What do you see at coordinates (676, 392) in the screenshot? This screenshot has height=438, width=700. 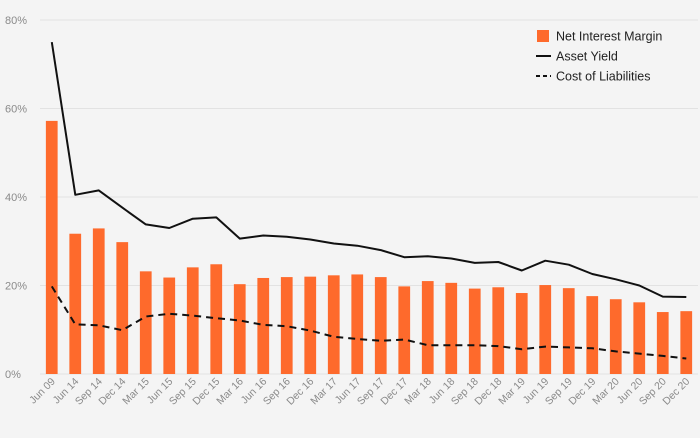 I see `x-tick-label: Dec 20` at bounding box center [676, 392].